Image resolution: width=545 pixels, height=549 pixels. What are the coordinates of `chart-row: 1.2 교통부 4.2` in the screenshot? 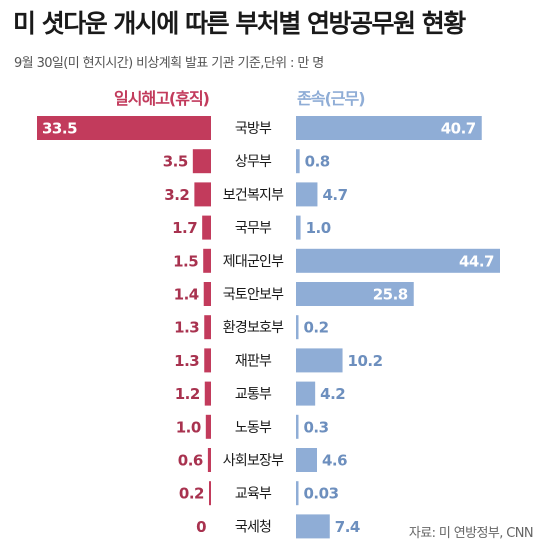 It's located at (260, 393).